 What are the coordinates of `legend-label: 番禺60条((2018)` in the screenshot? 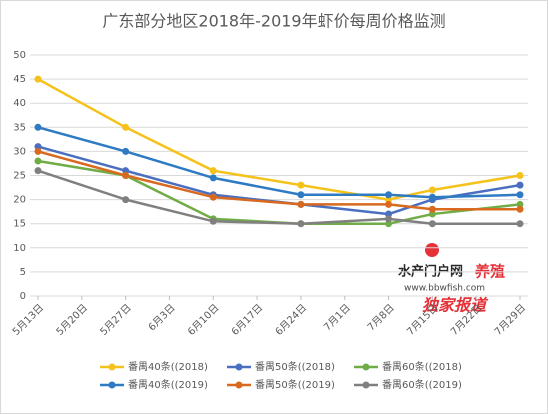 It's located at (422, 366).